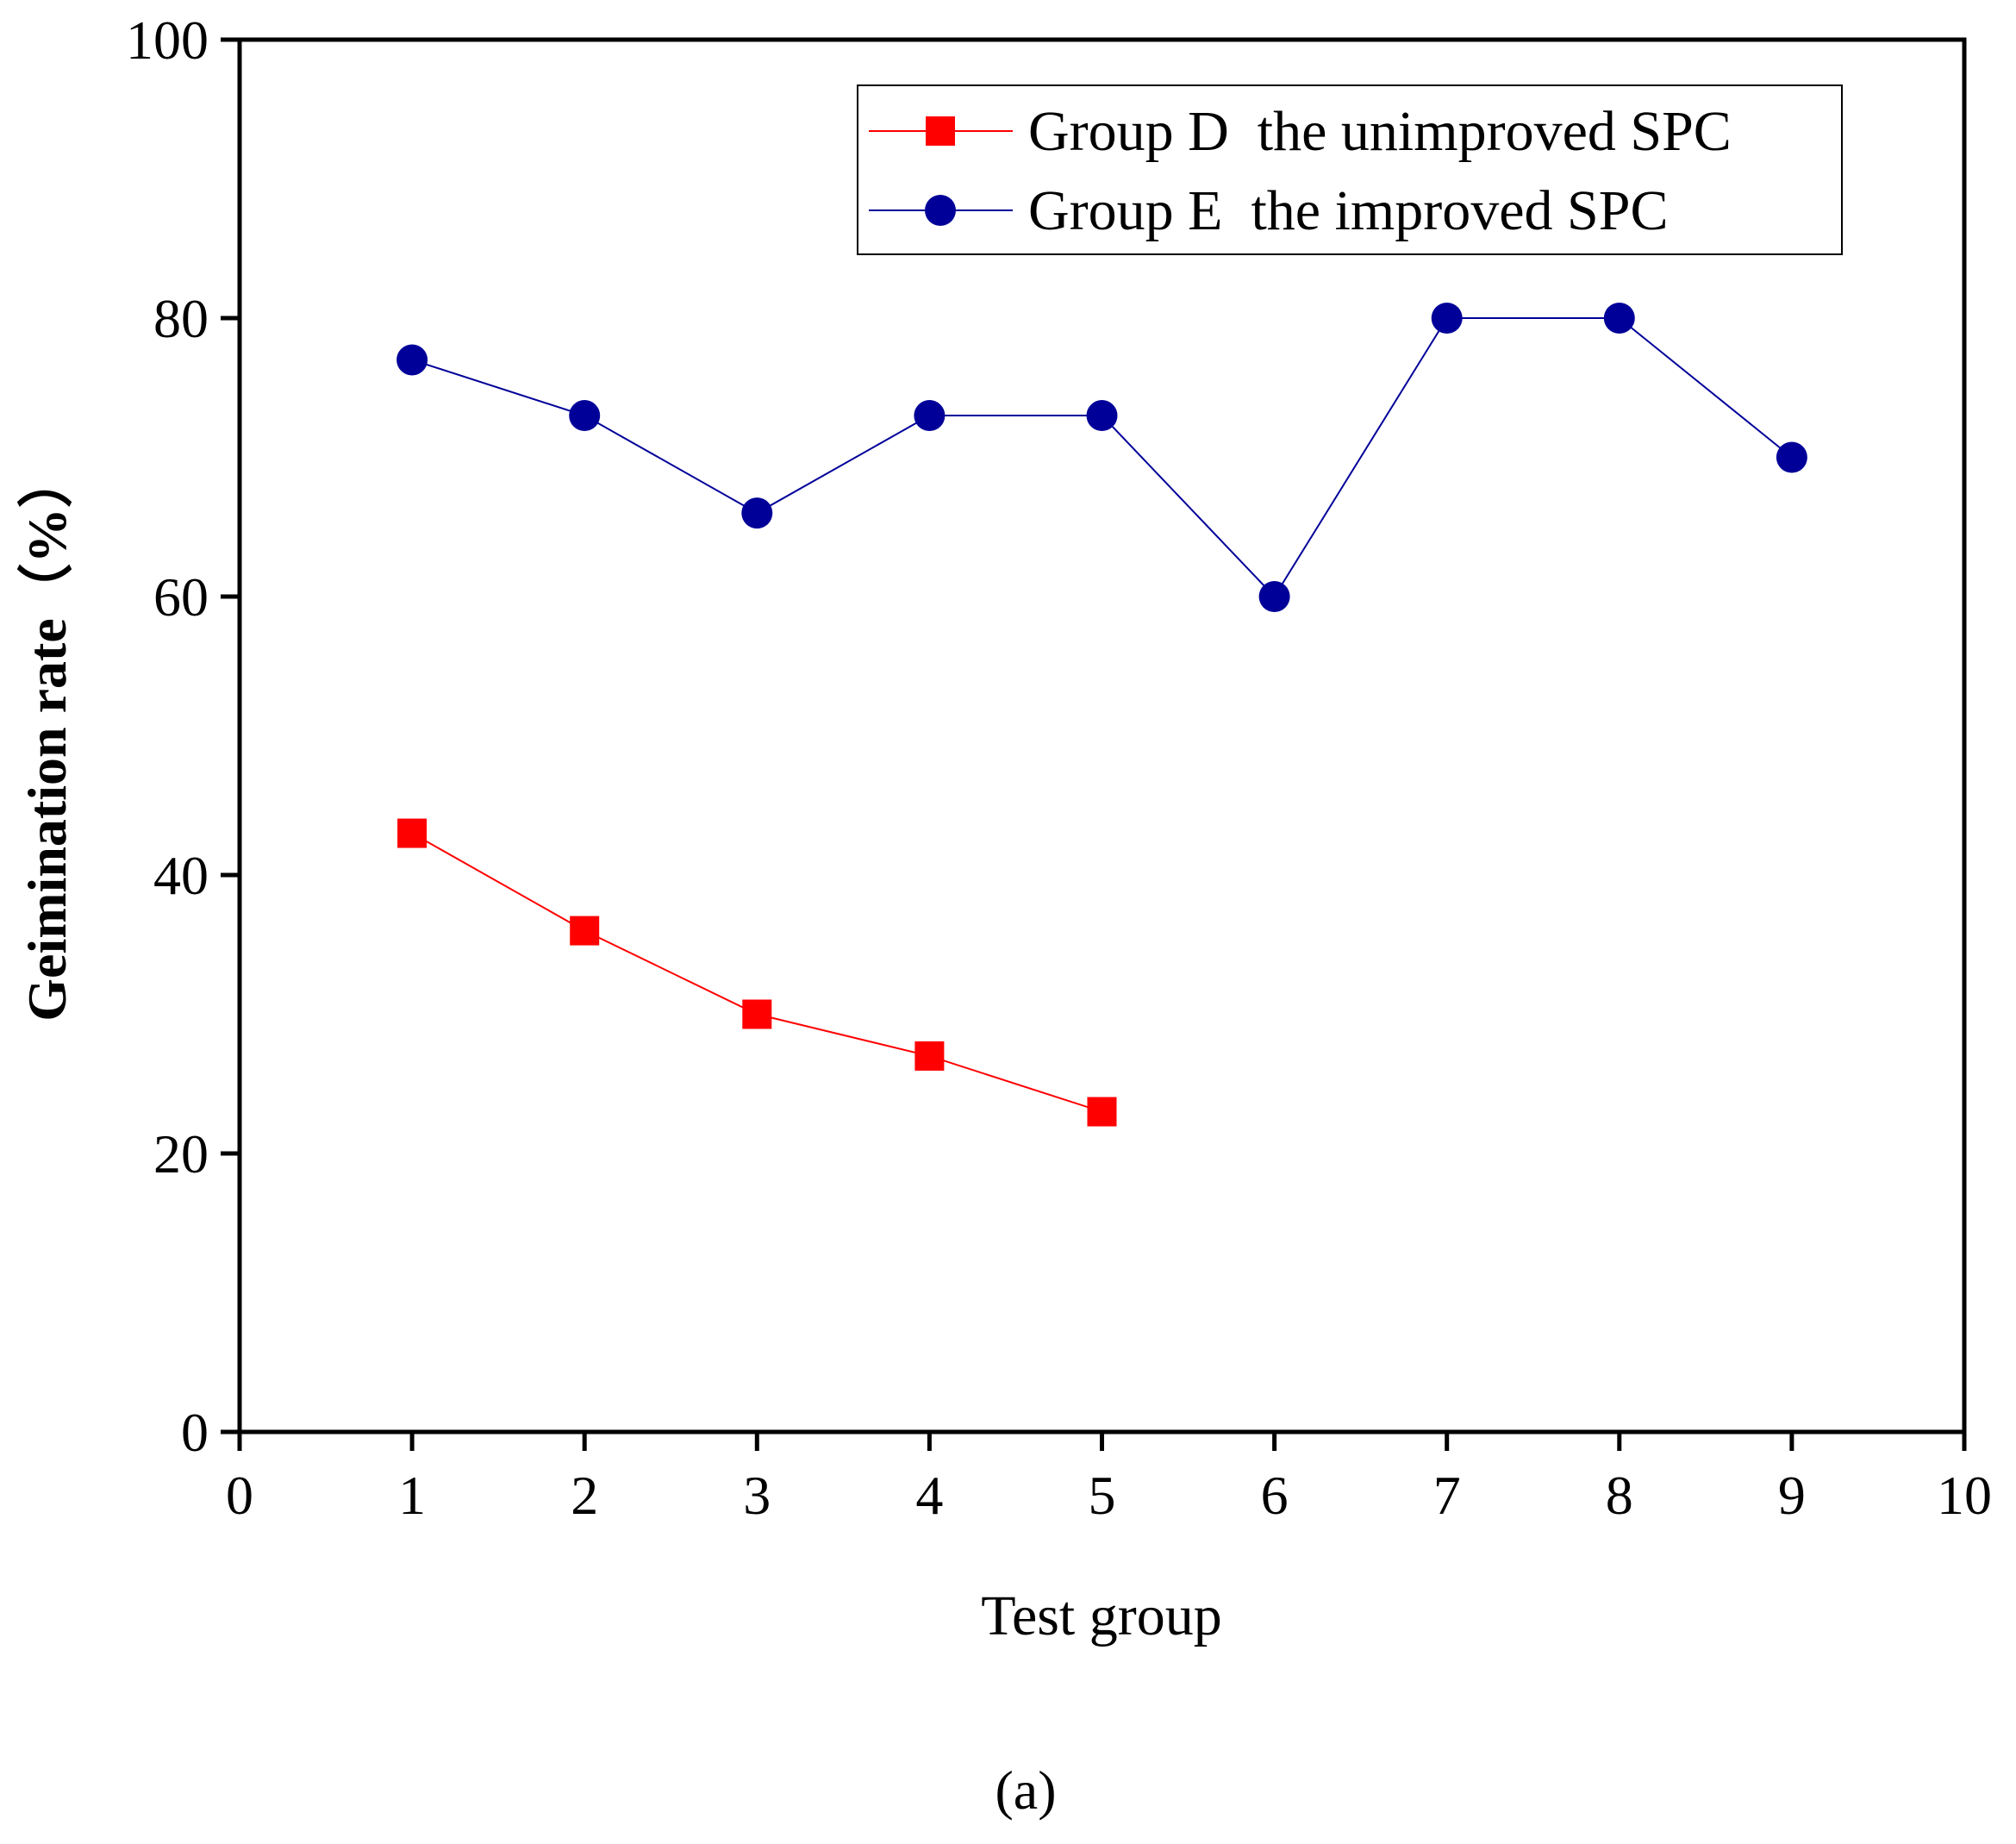 The image size is (2016, 1844). What do you see at coordinates (181, 319) in the screenshot?
I see `y-tick-label: 80` at bounding box center [181, 319].